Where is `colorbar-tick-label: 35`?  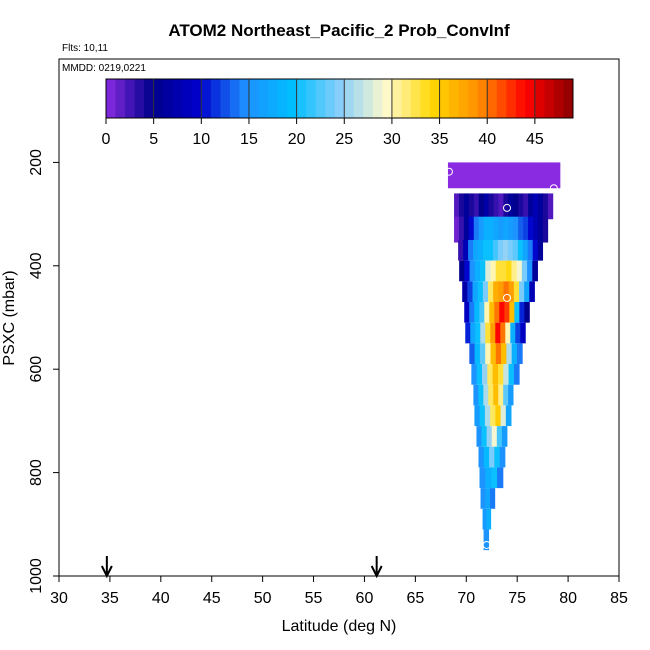
colorbar-tick-label: 35 is located at coordinates (440, 139).